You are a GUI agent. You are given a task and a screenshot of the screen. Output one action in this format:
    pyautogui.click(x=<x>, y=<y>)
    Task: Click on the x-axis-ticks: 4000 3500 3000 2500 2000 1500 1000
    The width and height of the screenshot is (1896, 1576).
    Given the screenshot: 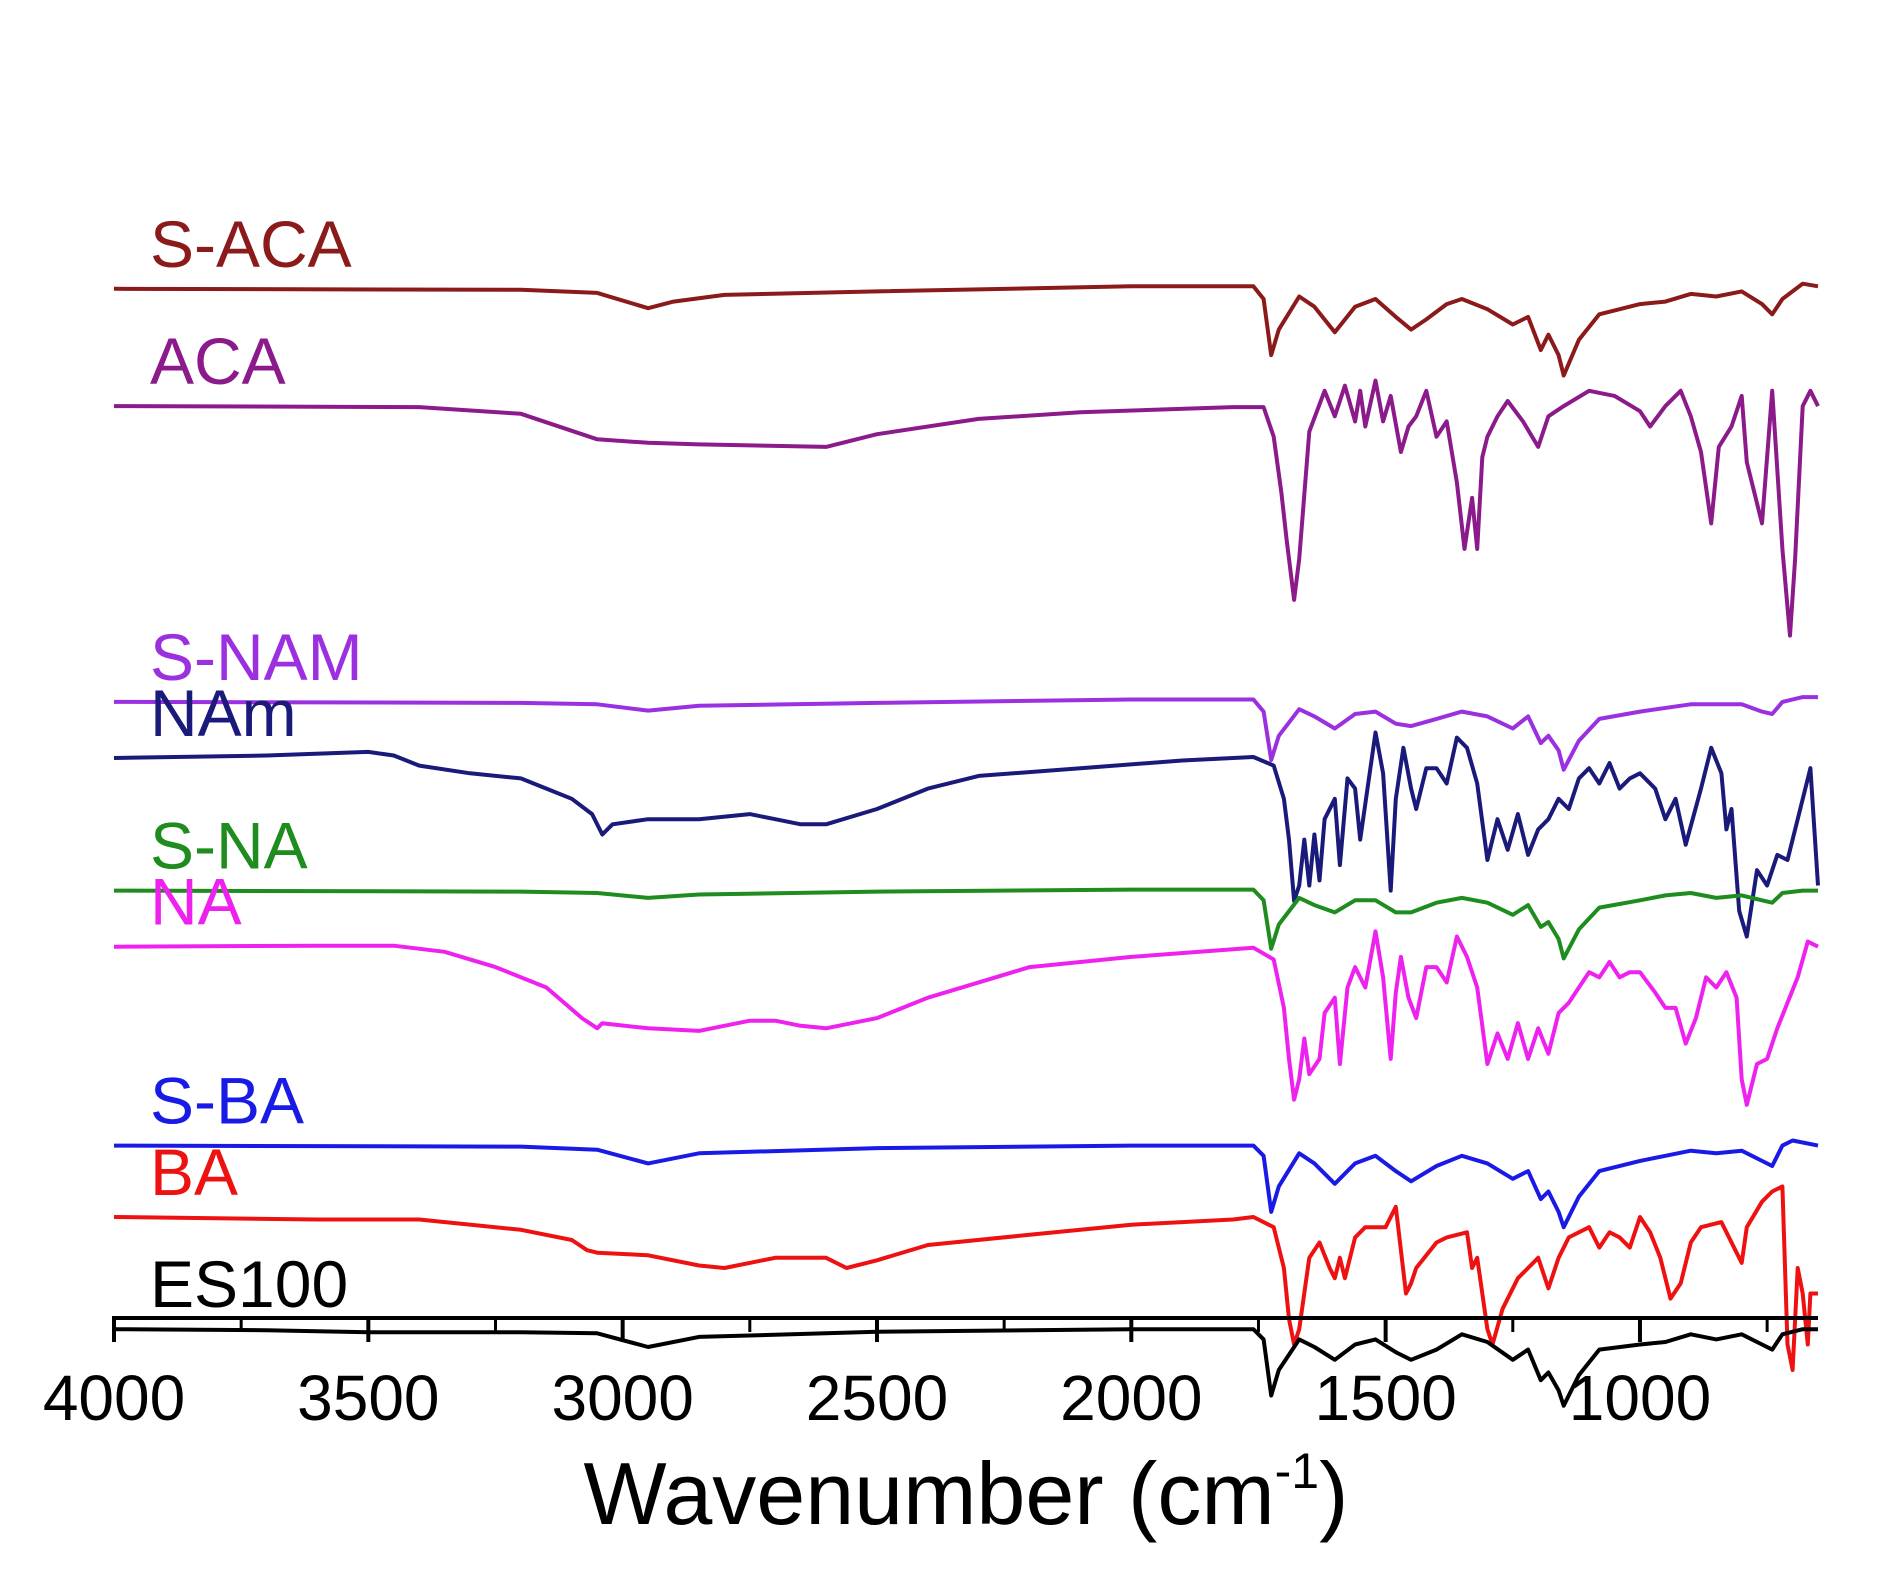 What is the action you would take?
    pyautogui.click(x=906, y=1376)
    